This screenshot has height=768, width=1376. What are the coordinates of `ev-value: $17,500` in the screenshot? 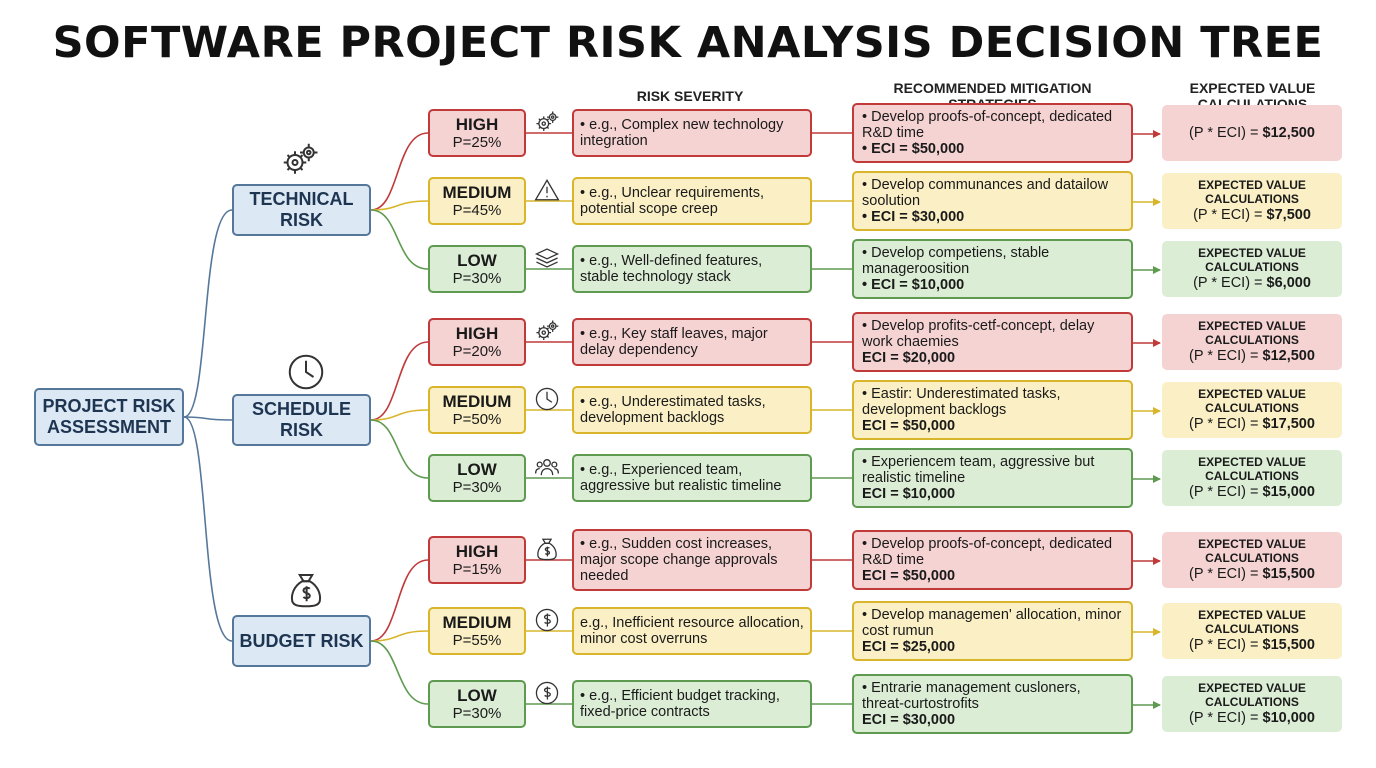 It's located at (1288, 424).